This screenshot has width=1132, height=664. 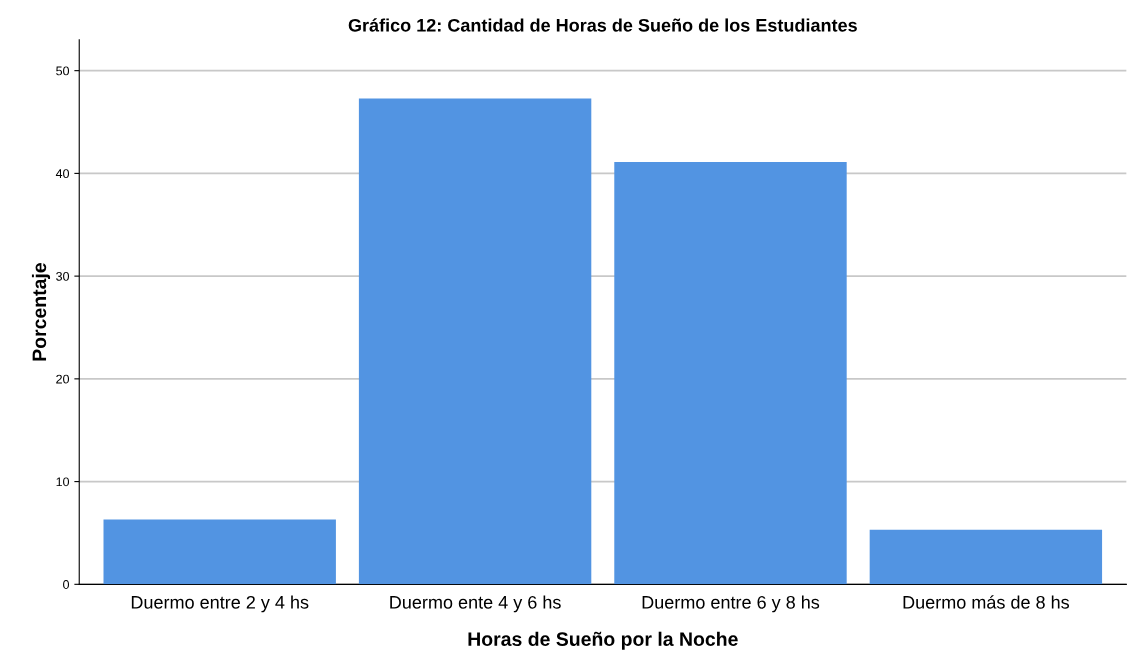 I want to click on y-tick-label: 20, so click(x=63, y=379).